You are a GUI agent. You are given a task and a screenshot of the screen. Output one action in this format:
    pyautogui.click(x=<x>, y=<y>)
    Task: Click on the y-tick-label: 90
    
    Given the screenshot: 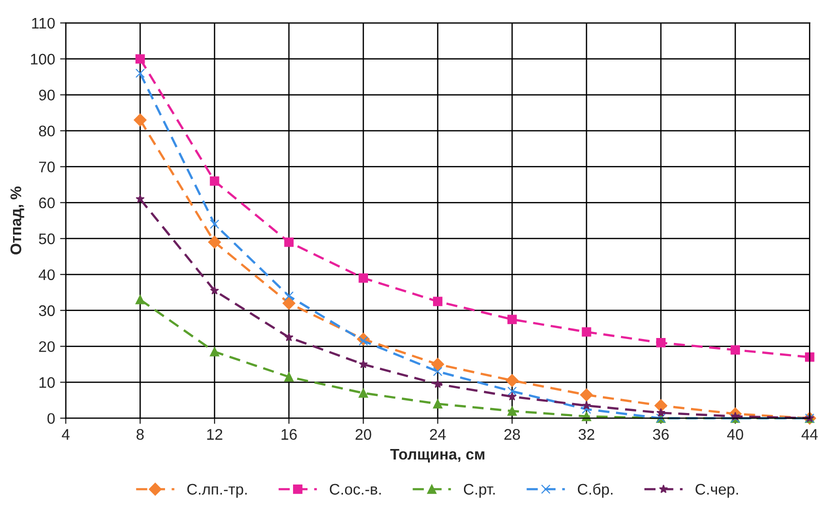 What is the action you would take?
    pyautogui.click(x=47, y=95)
    